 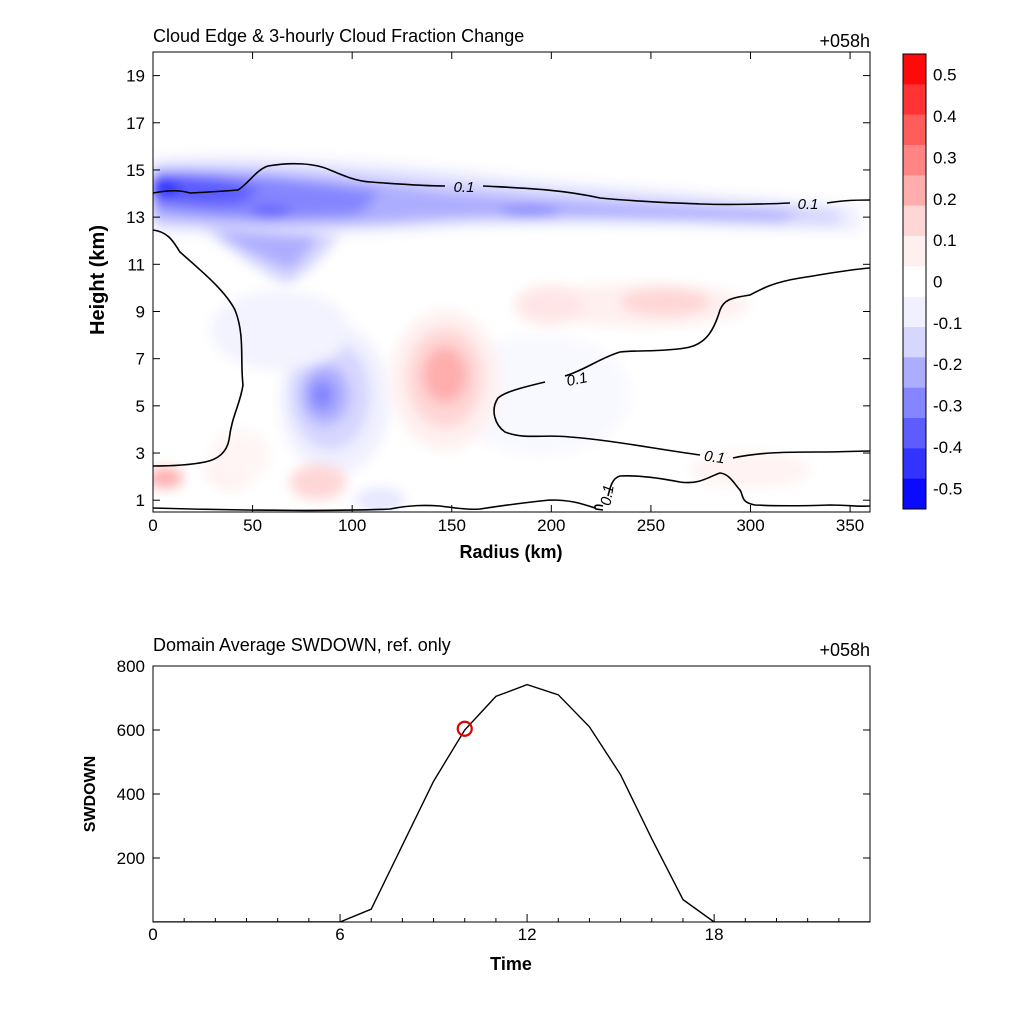 I want to click on bottom-x-ticks: 0 6 12 18, so click(x=436, y=929).